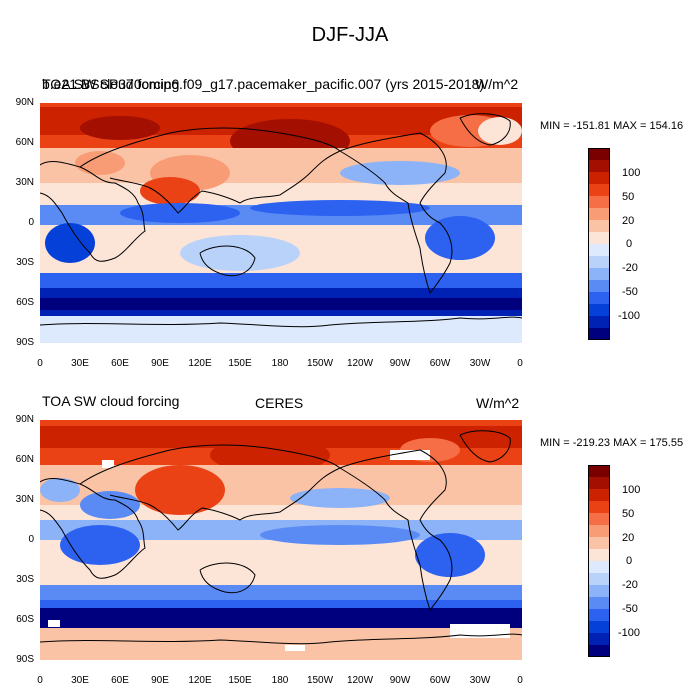 This screenshot has height=700, width=700. I want to click on panel-center-string: CERES, so click(279, 403).